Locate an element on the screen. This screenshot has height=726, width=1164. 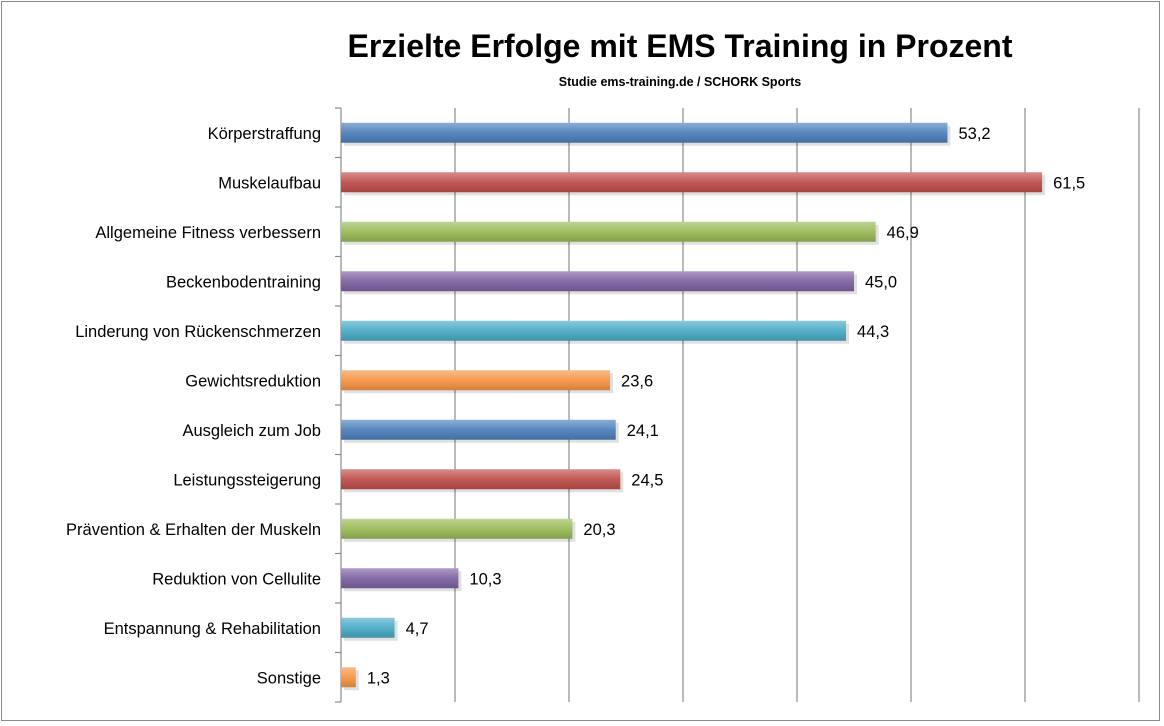
category-label: Körperstraffung is located at coordinates (264, 134).